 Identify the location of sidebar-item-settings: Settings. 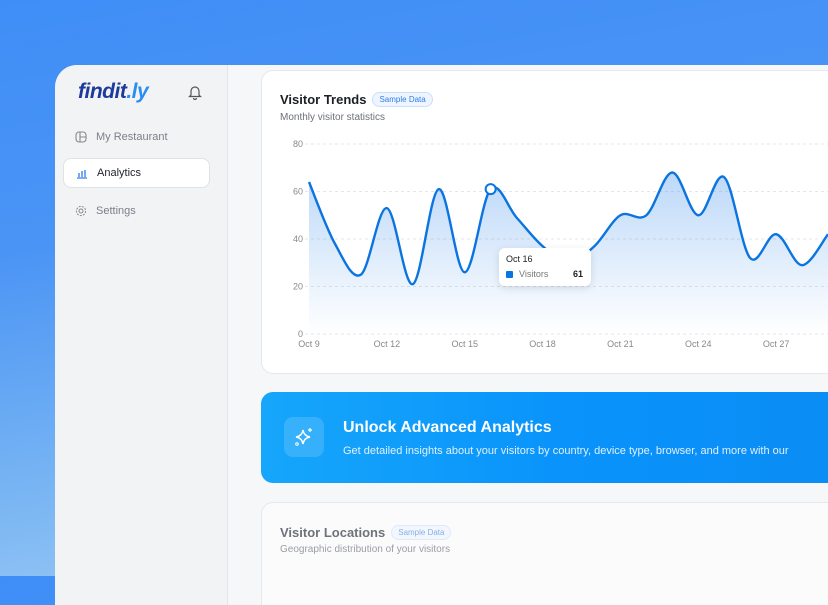
(136, 211).